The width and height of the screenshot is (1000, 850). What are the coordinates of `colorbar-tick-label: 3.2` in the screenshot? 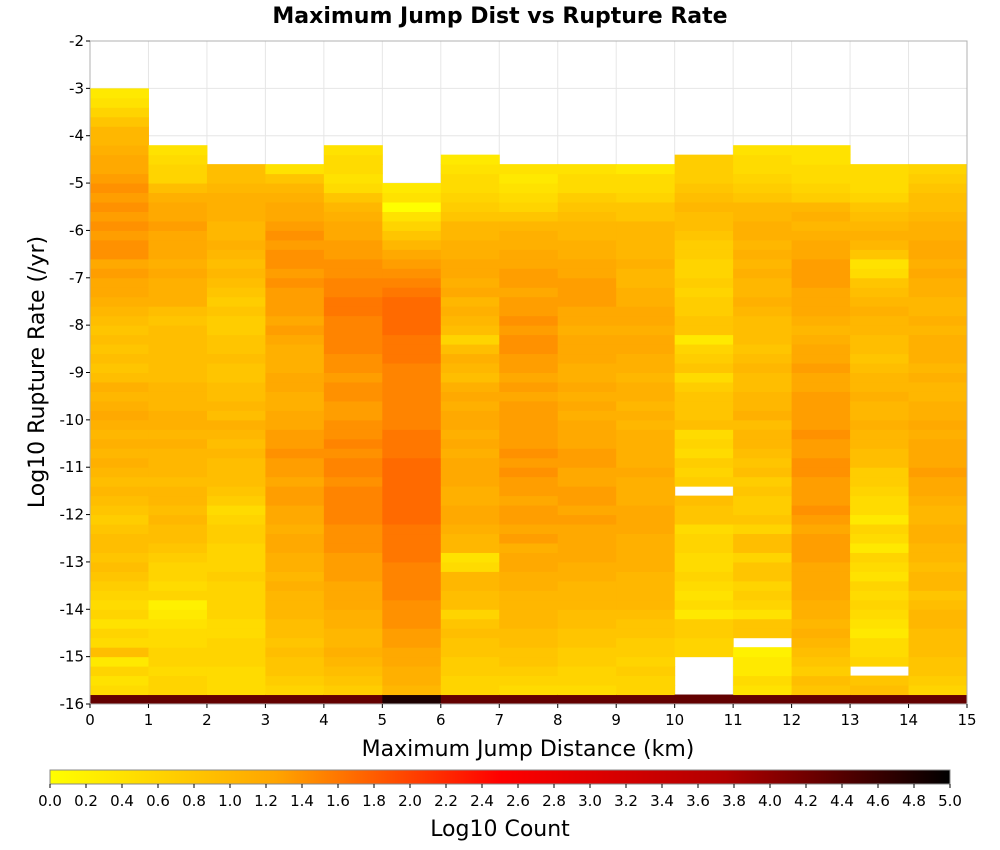 It's located at (626, 801).